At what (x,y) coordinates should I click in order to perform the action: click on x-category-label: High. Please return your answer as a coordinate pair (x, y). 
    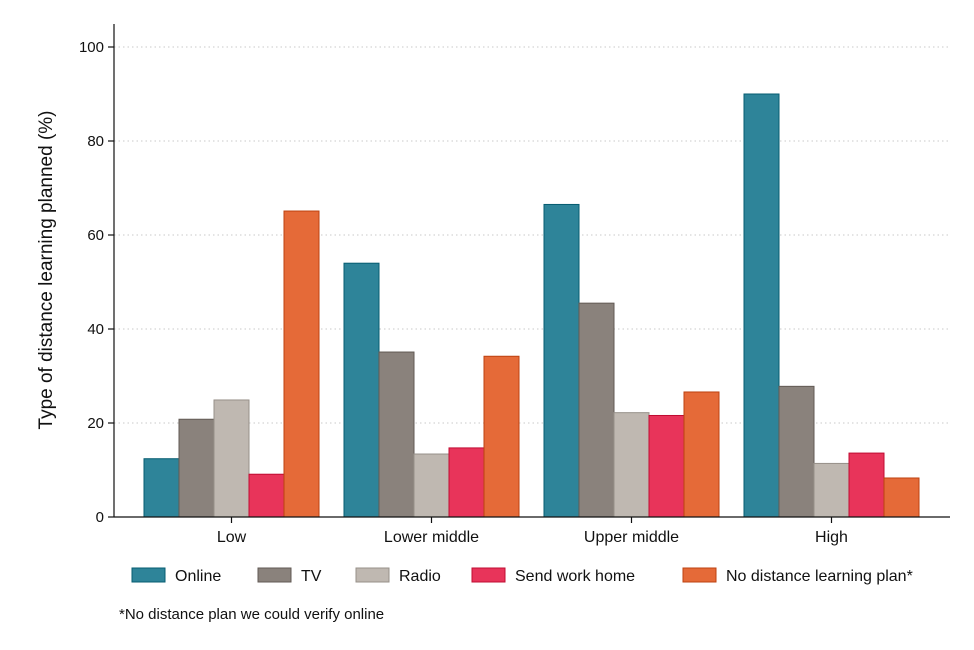
    Looking at the image, I should click on (831, 537).